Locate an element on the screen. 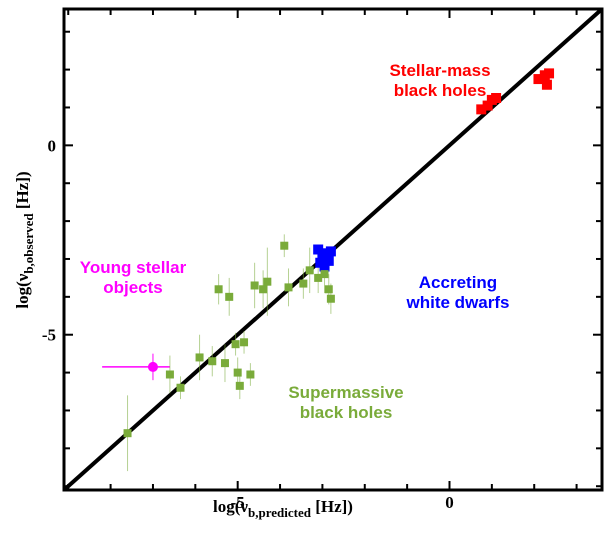 Image resolution: width=610 pixels, height=536 pixels. y-tick-label: -5 is located at coordinates (49, 335).